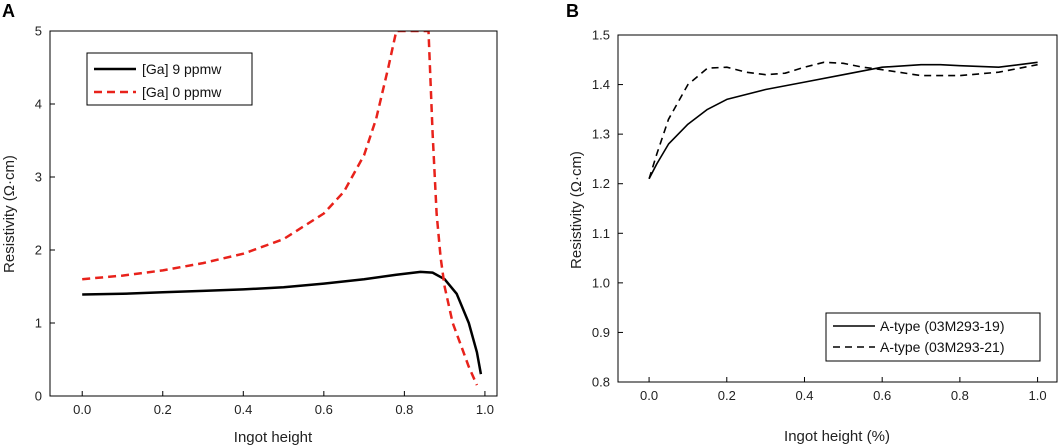  I want to click on panel-b-y-tick-label: 1.1, so click(601, 233).